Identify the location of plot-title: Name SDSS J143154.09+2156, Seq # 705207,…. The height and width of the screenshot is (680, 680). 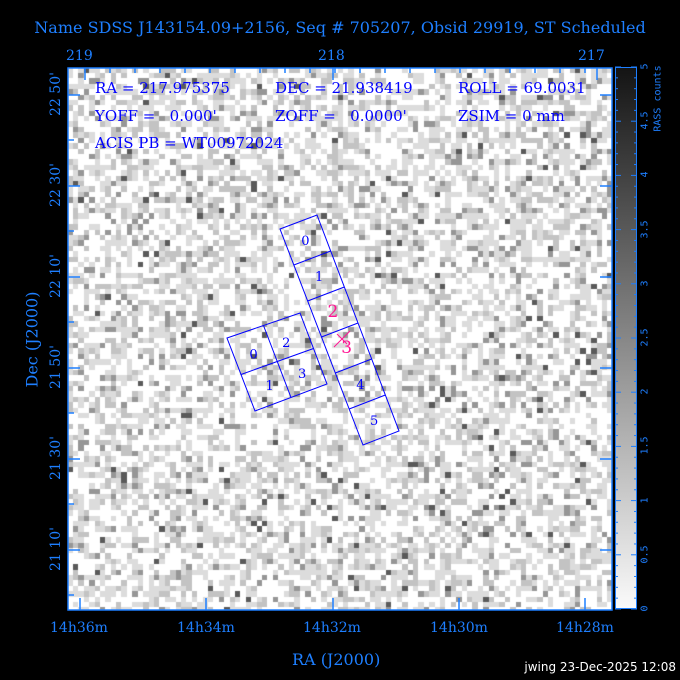
(340, 27).